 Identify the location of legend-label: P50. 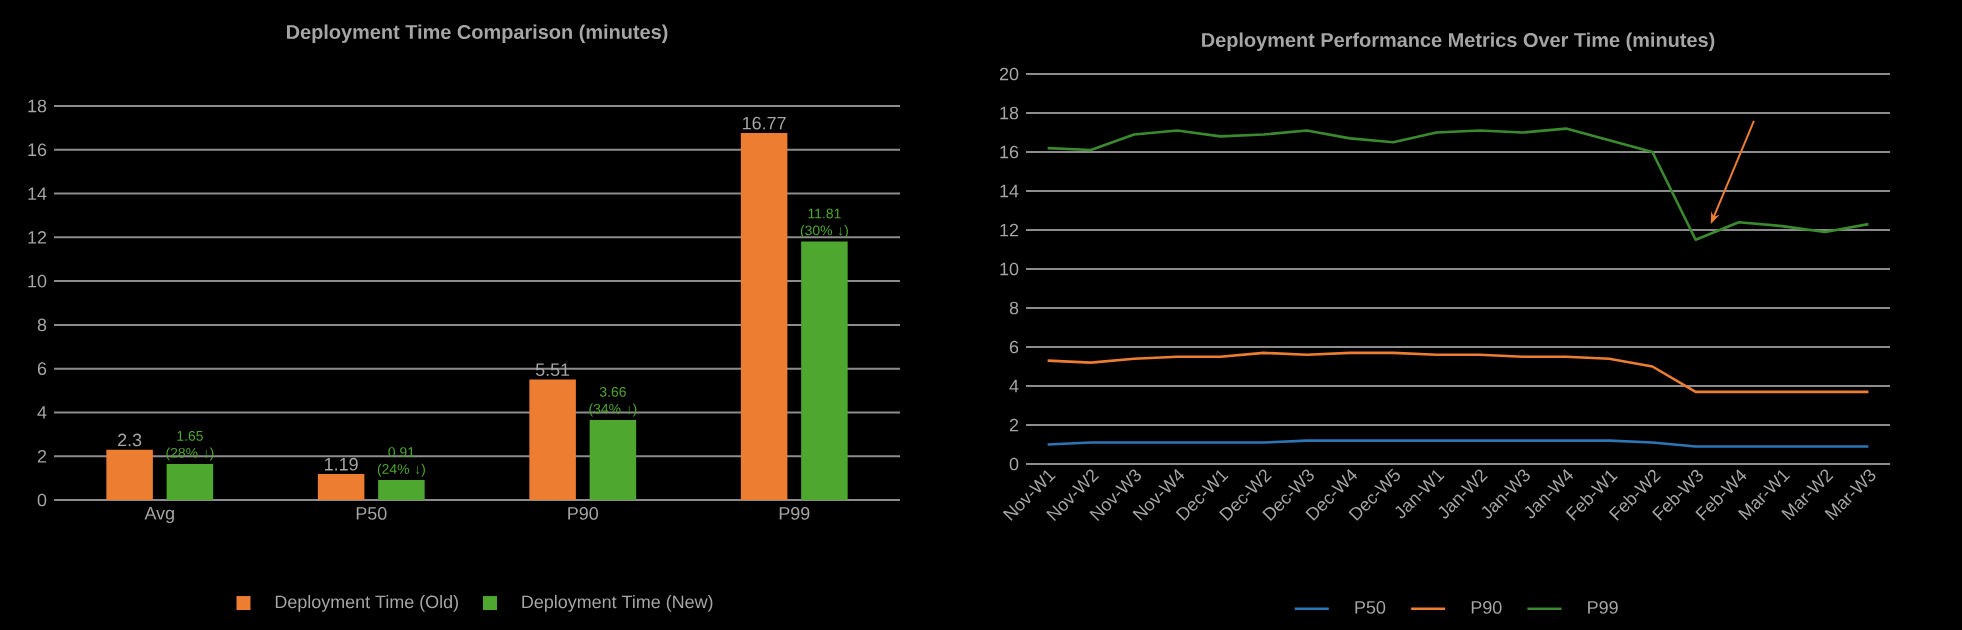
(1370, 607).